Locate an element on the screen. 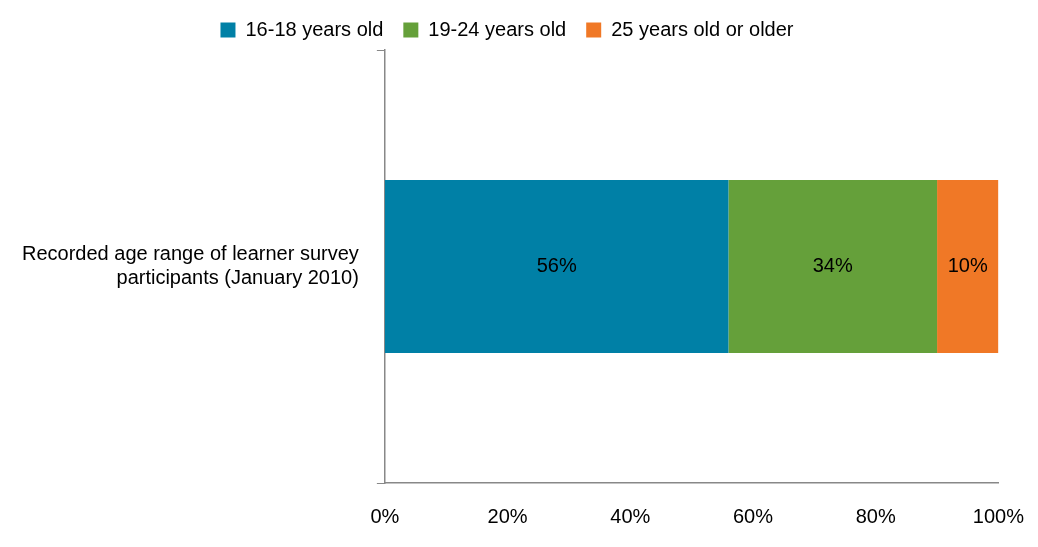 This screenshot has height=547, width=1038. x-tick-label: 0% is located at coordinates (385, 515).